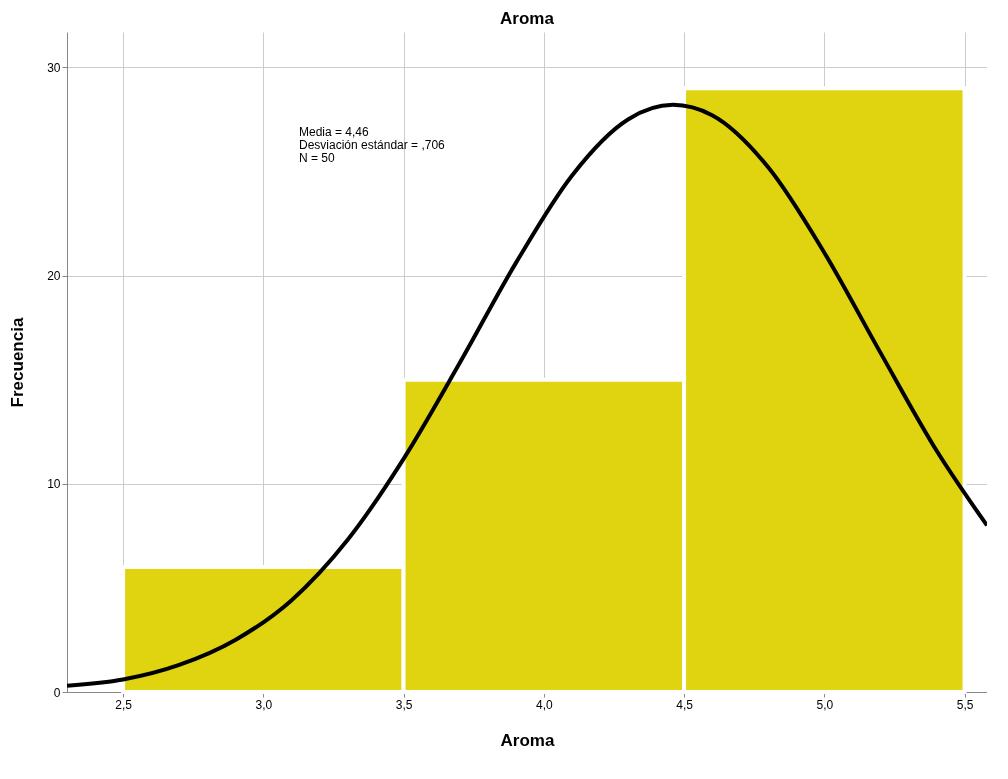 The width and height of the screenshot is (1008, 779). What do you see at coordinates (334, 132) in the screenshot?
I see `annotation: Media = 4,46` at bounding box center [334, 132].